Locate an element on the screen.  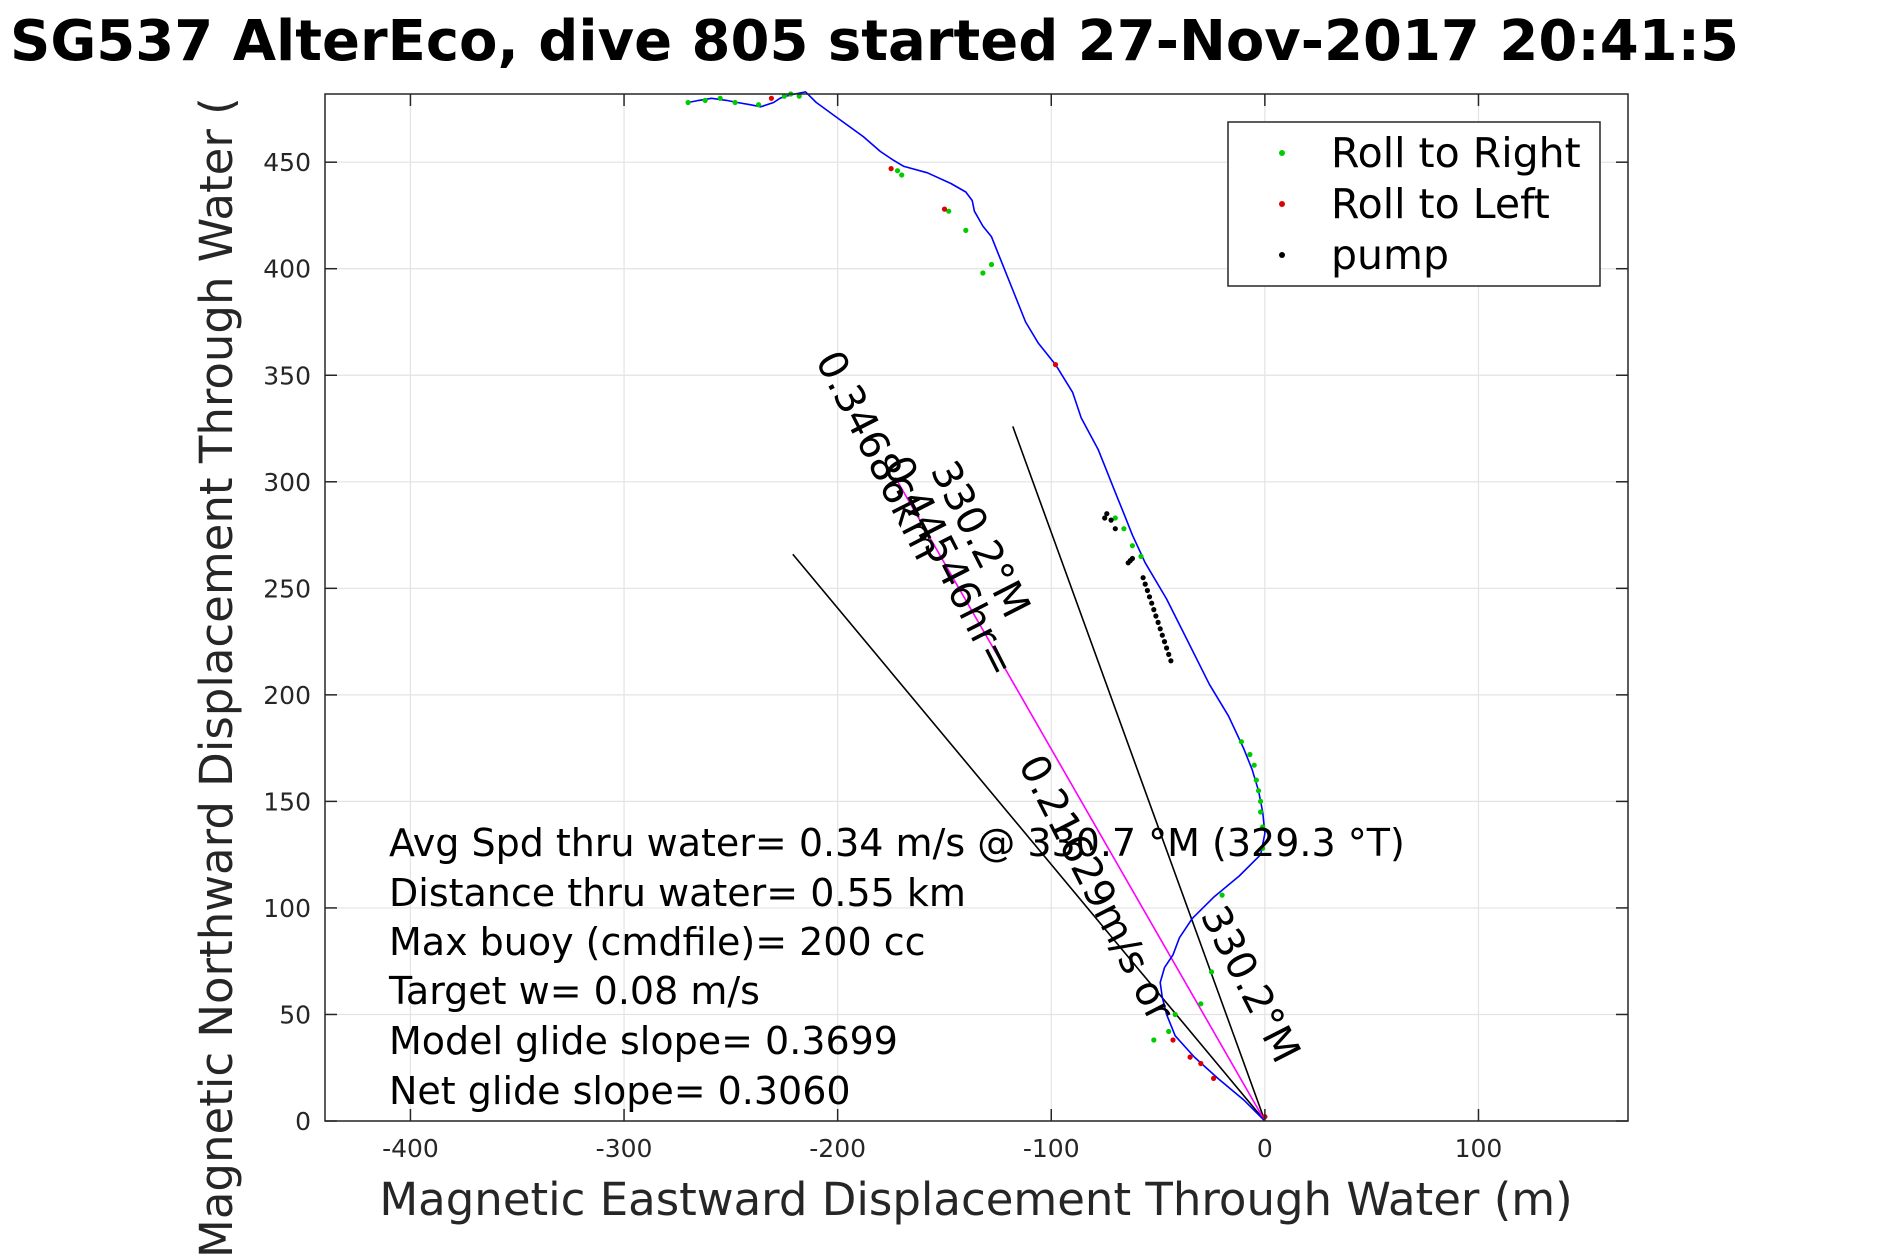
annotation-model-glide-slope: Model glide slope= 0.3699 is located at coordinates (643, 1041).